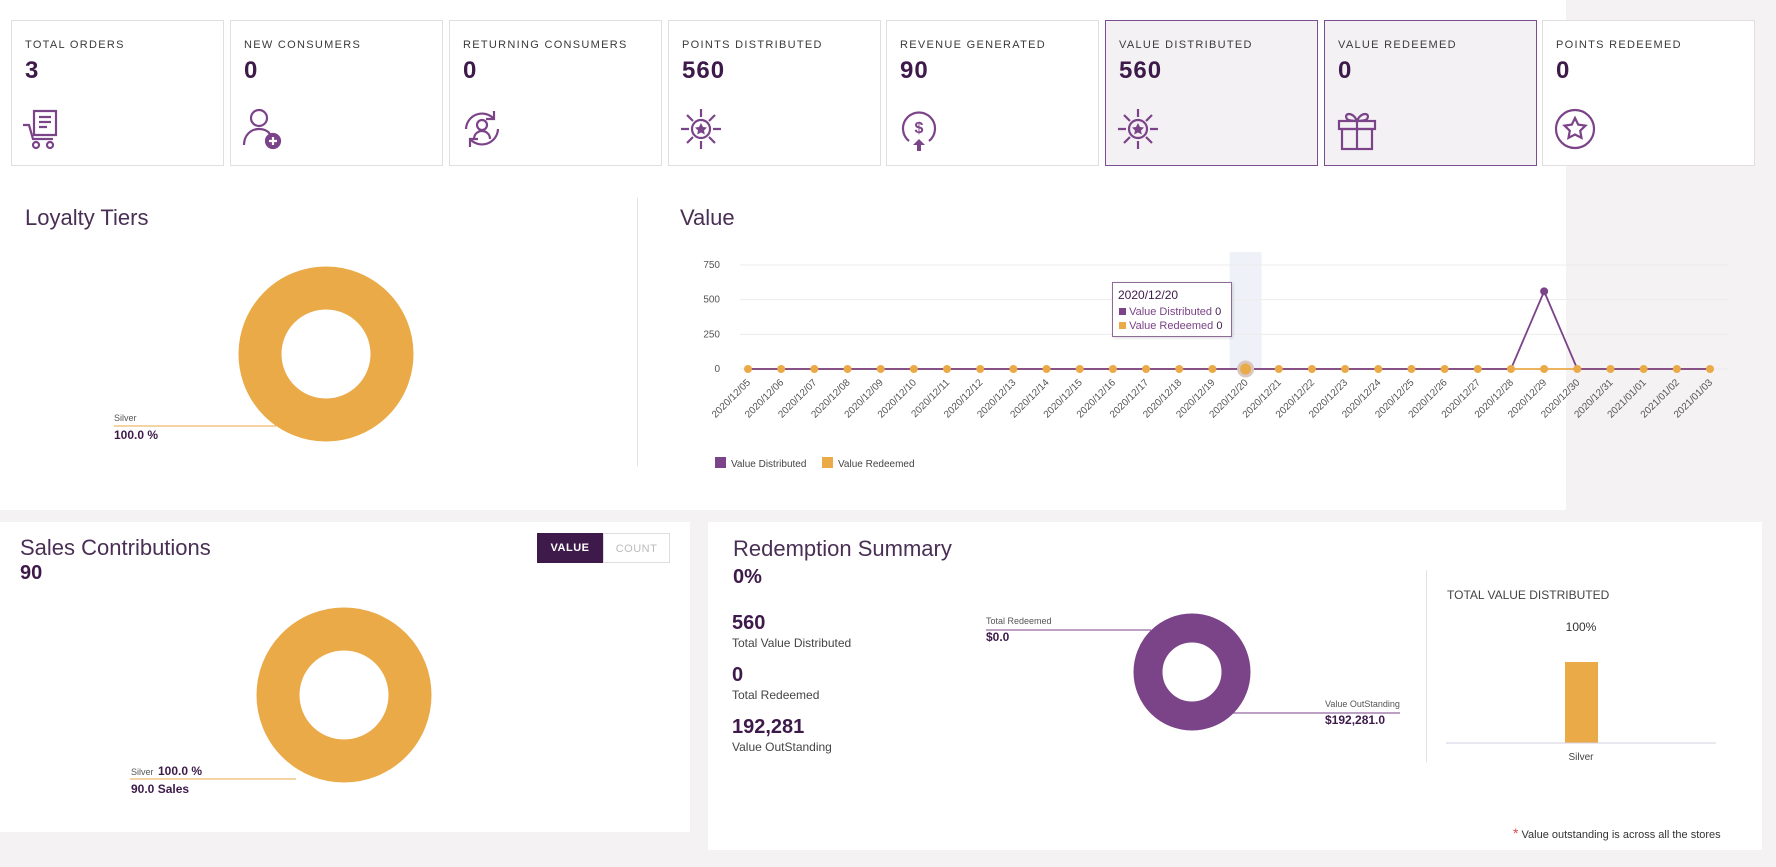  Describe the element at coordinates (1171, 312) in the screenshot. I see `tooltip-row-distributed-name: Value Distributed` at that location.